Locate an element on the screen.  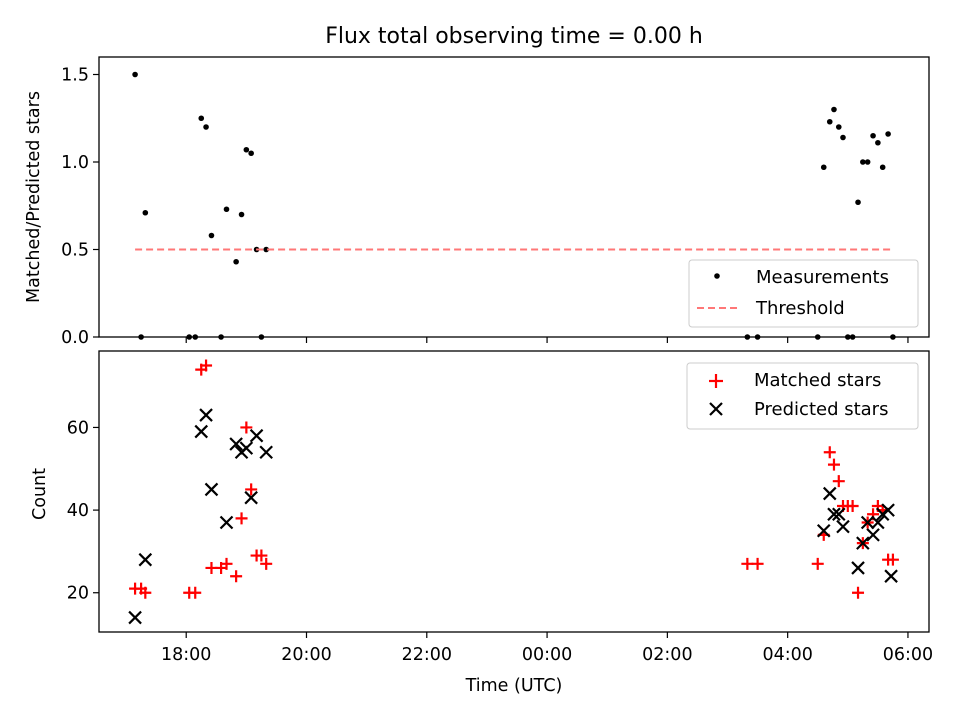
legend-predicted-marker is located at coordinates (716, 409).